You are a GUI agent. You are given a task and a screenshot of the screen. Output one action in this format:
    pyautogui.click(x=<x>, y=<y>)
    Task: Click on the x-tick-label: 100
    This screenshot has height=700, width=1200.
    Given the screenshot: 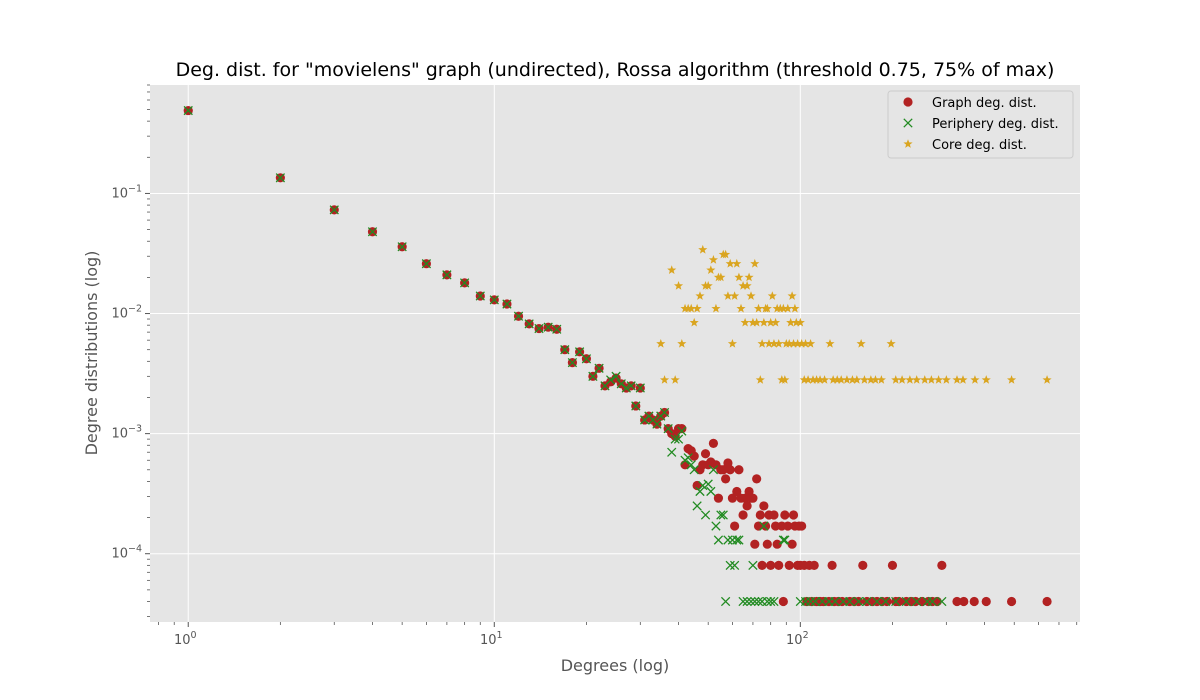 What is the action you would take?
    pyautogui.click(x=185, y=639)
    